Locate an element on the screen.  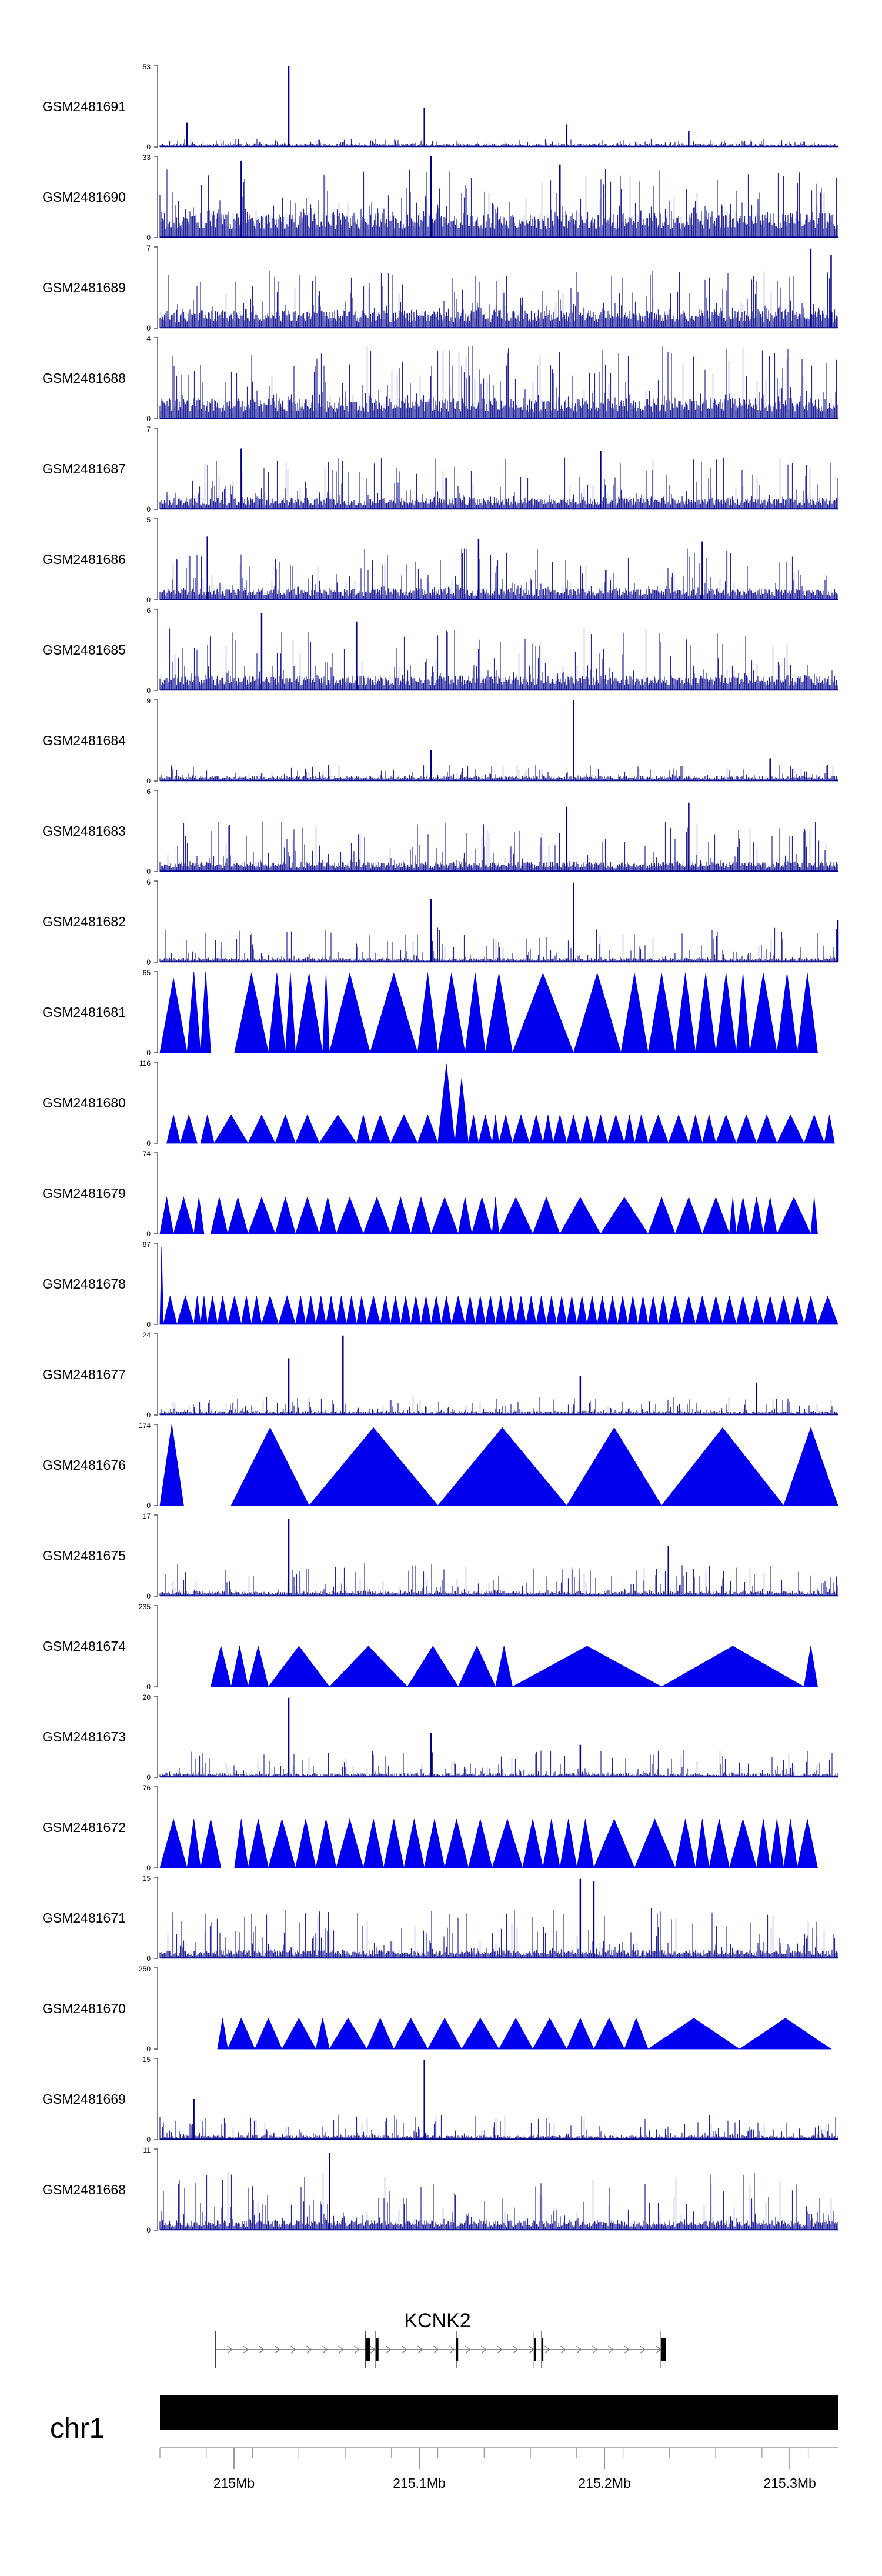
track-GSM2481676: GSM2481676 174 0 is located at coordinates (440, 1466).